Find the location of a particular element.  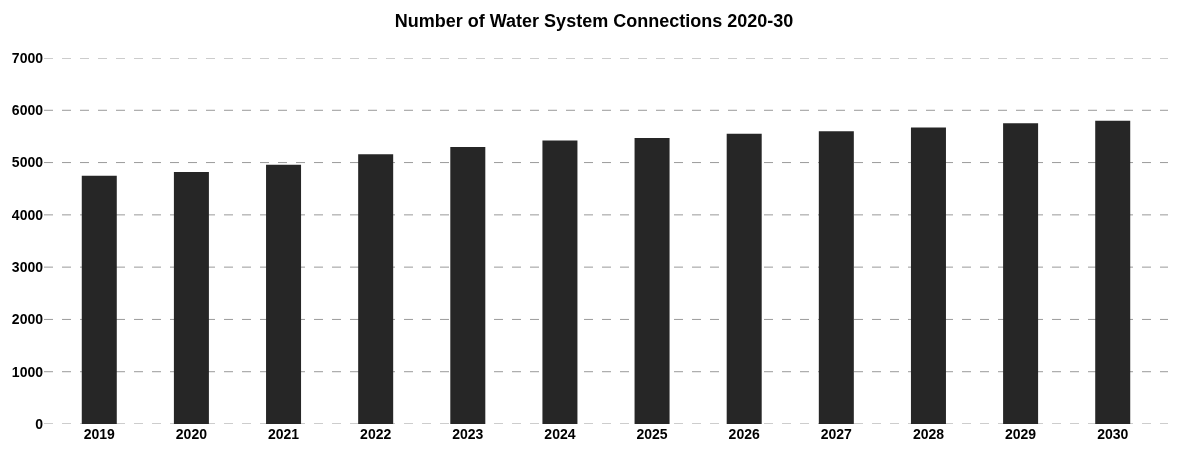

y-tick-label: 0 is located at coordinates (39, 423).